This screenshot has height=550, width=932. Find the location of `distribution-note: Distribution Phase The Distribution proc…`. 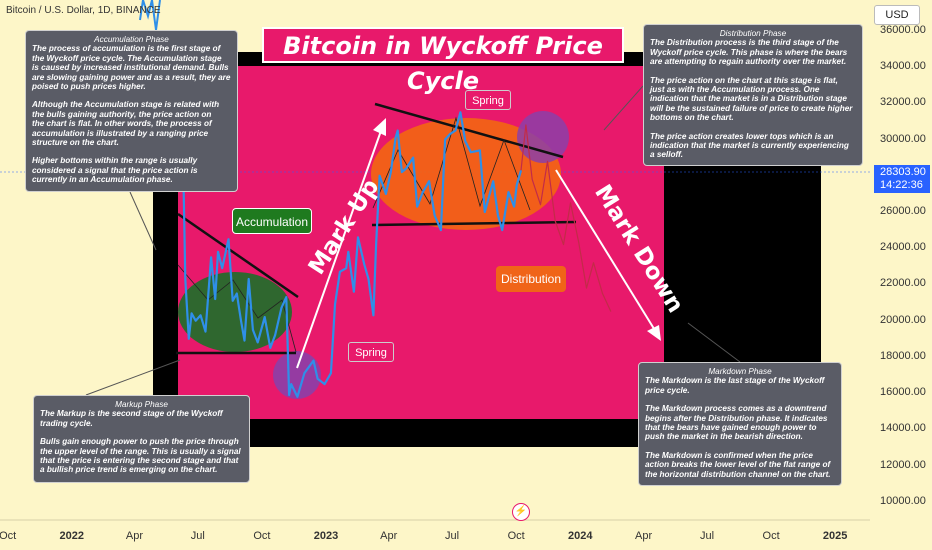

distribution-note: Distribution Phase The Distribution proc… is located at coordinates (753, 95).